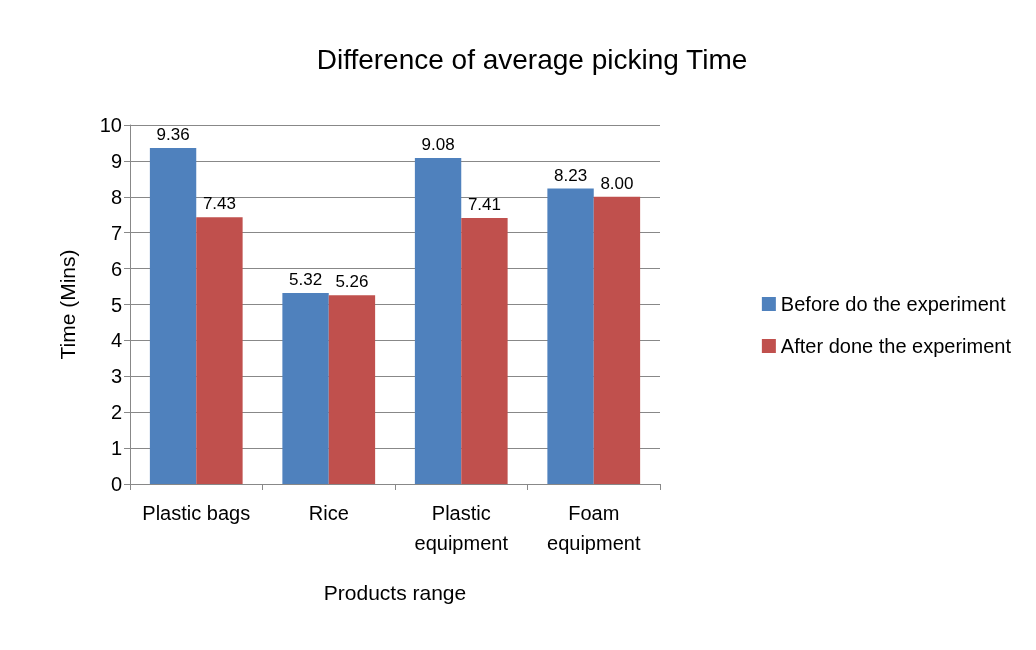 This screenshot has width=1036, height=650. Describe the element at coordinates (116, 268) in the screenshot. I see `y-tick-label: 6` at that location.